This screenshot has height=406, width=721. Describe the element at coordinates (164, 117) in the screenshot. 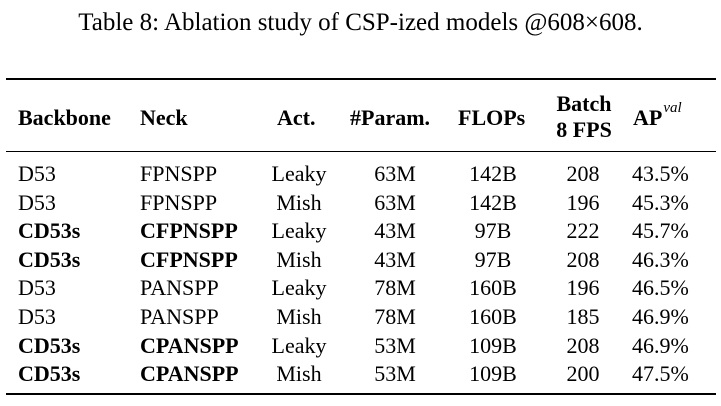

I see `header-neck: Neck` at that location.